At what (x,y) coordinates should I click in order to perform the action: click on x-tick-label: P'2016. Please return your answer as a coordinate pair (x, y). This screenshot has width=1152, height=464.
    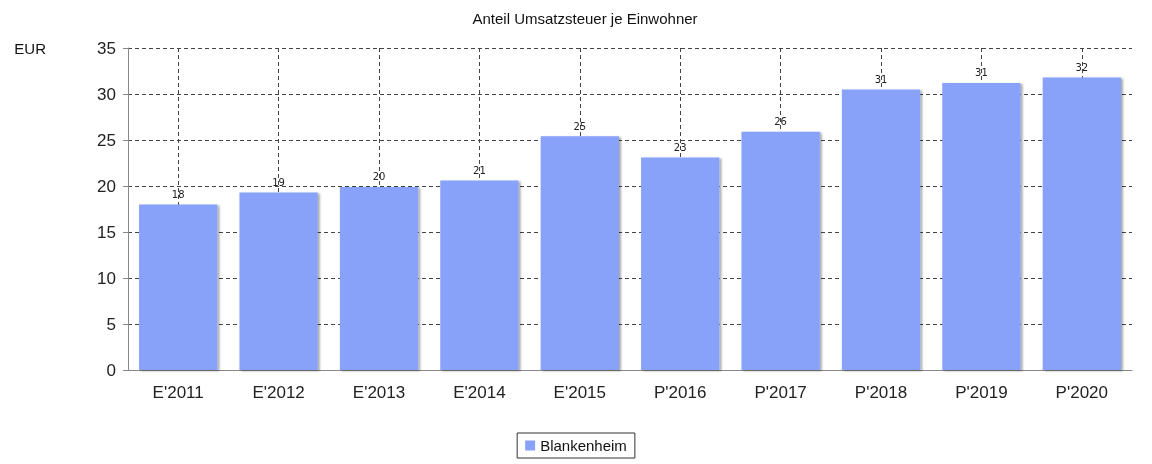
    Looking at the image, I should click on (680, 392).